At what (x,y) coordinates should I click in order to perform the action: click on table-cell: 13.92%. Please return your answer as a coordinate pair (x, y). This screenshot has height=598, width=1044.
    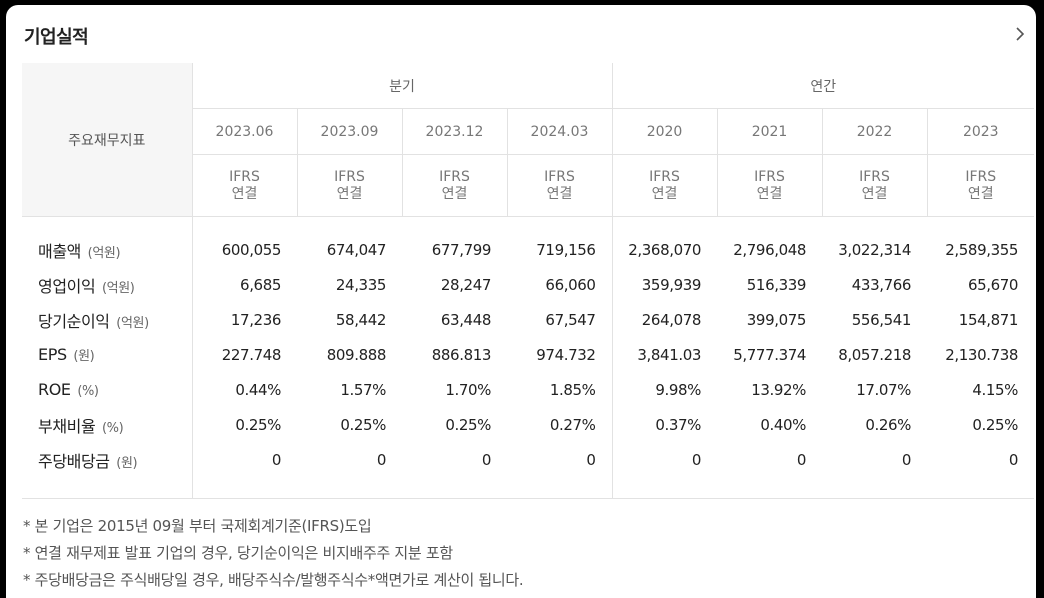
    Looking at the image, I should click on (779, 389).